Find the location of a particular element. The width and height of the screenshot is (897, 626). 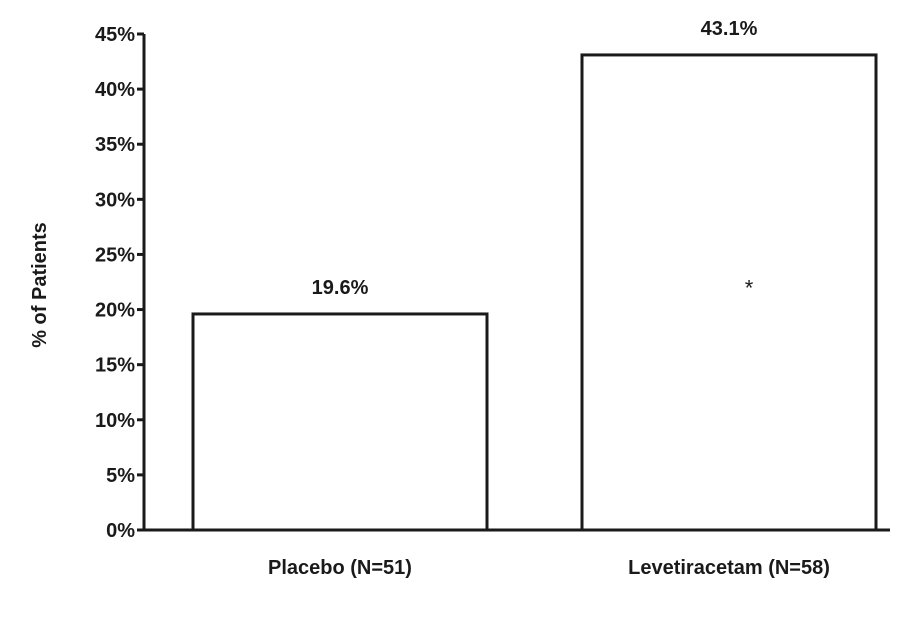

y-tick-label: 25% is located at coordinates (115, 255).